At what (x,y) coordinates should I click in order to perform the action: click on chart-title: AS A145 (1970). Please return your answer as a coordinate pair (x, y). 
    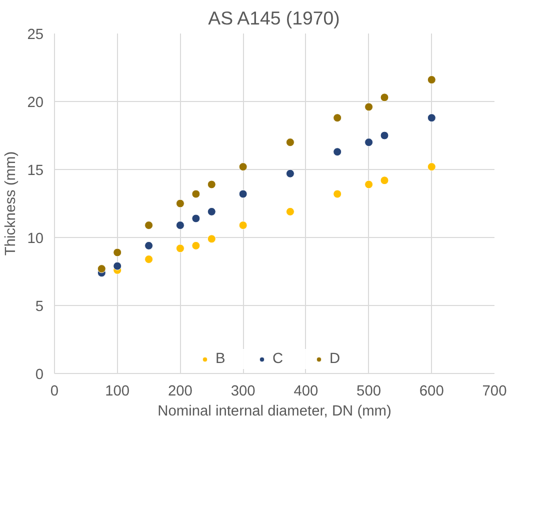
    Looking at the image, I should click on (274, 18).